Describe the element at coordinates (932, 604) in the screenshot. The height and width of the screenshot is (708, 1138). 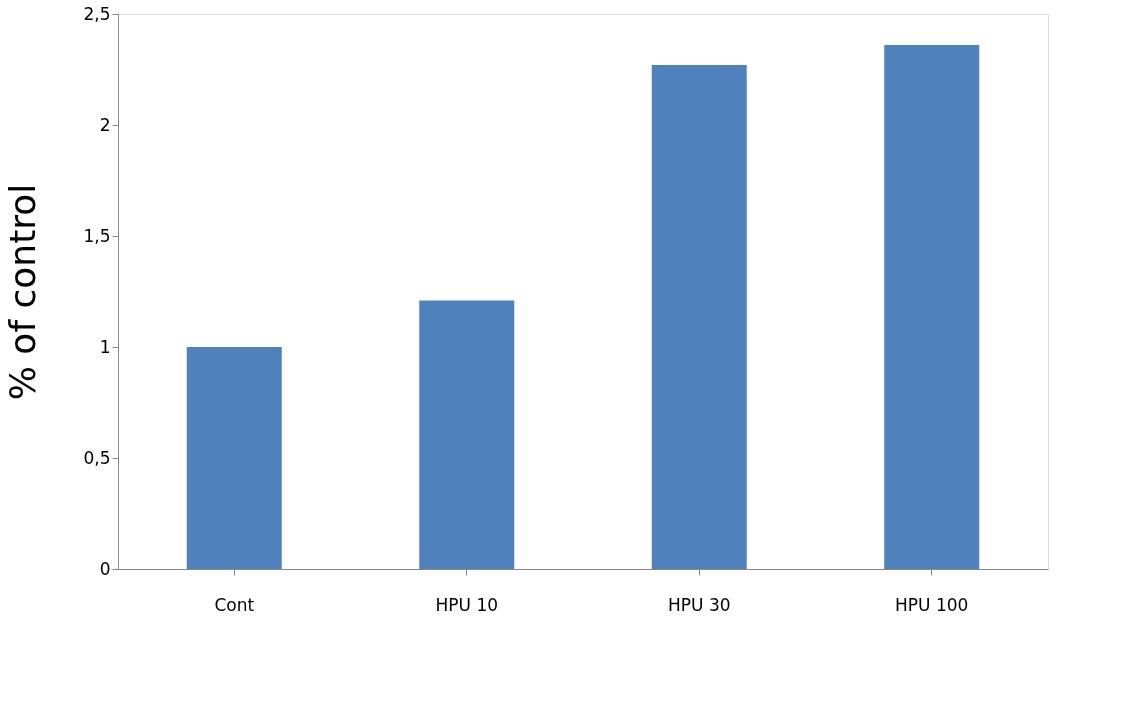
I see `x-tick-label: HPU 100` at that location.